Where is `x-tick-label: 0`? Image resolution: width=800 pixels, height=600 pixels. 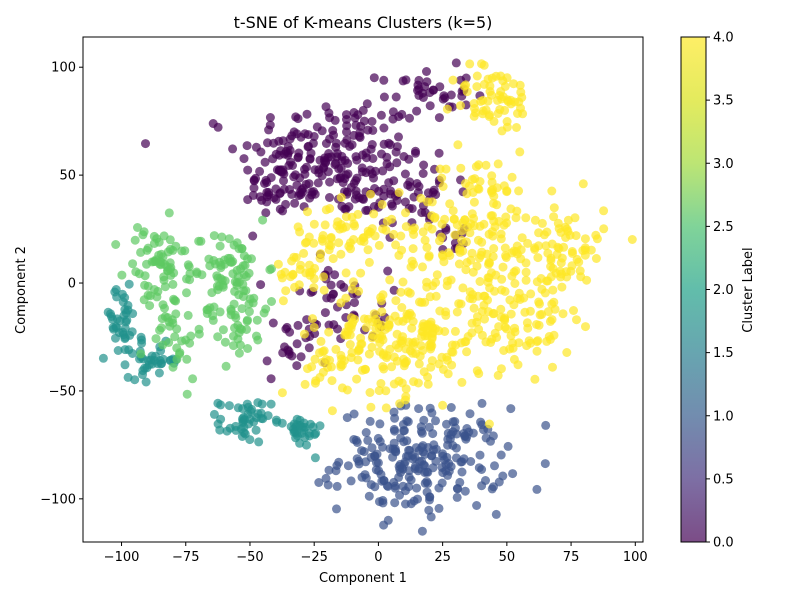 x-tick-label: 0 is located at coordinates (378, 557).